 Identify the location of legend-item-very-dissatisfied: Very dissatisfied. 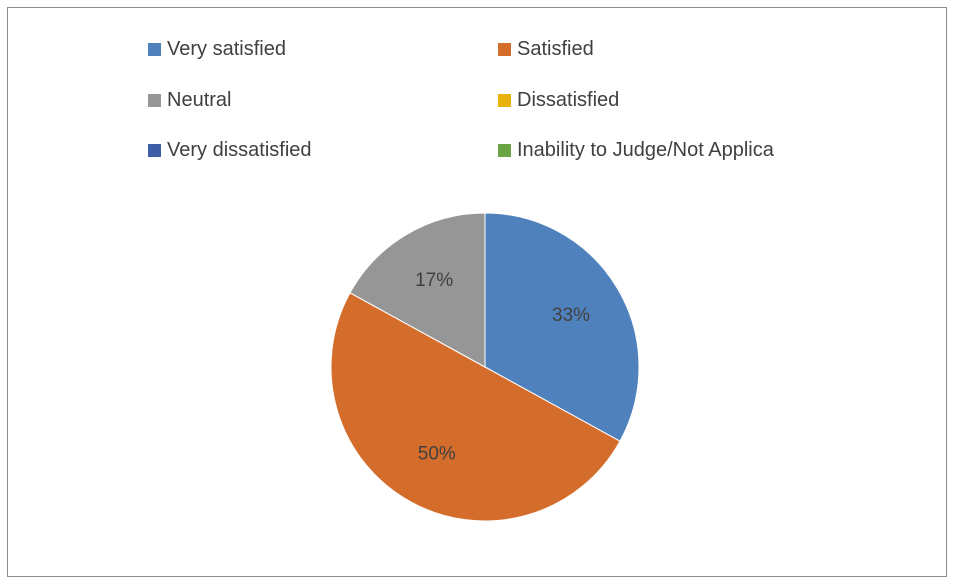
(230, 150).